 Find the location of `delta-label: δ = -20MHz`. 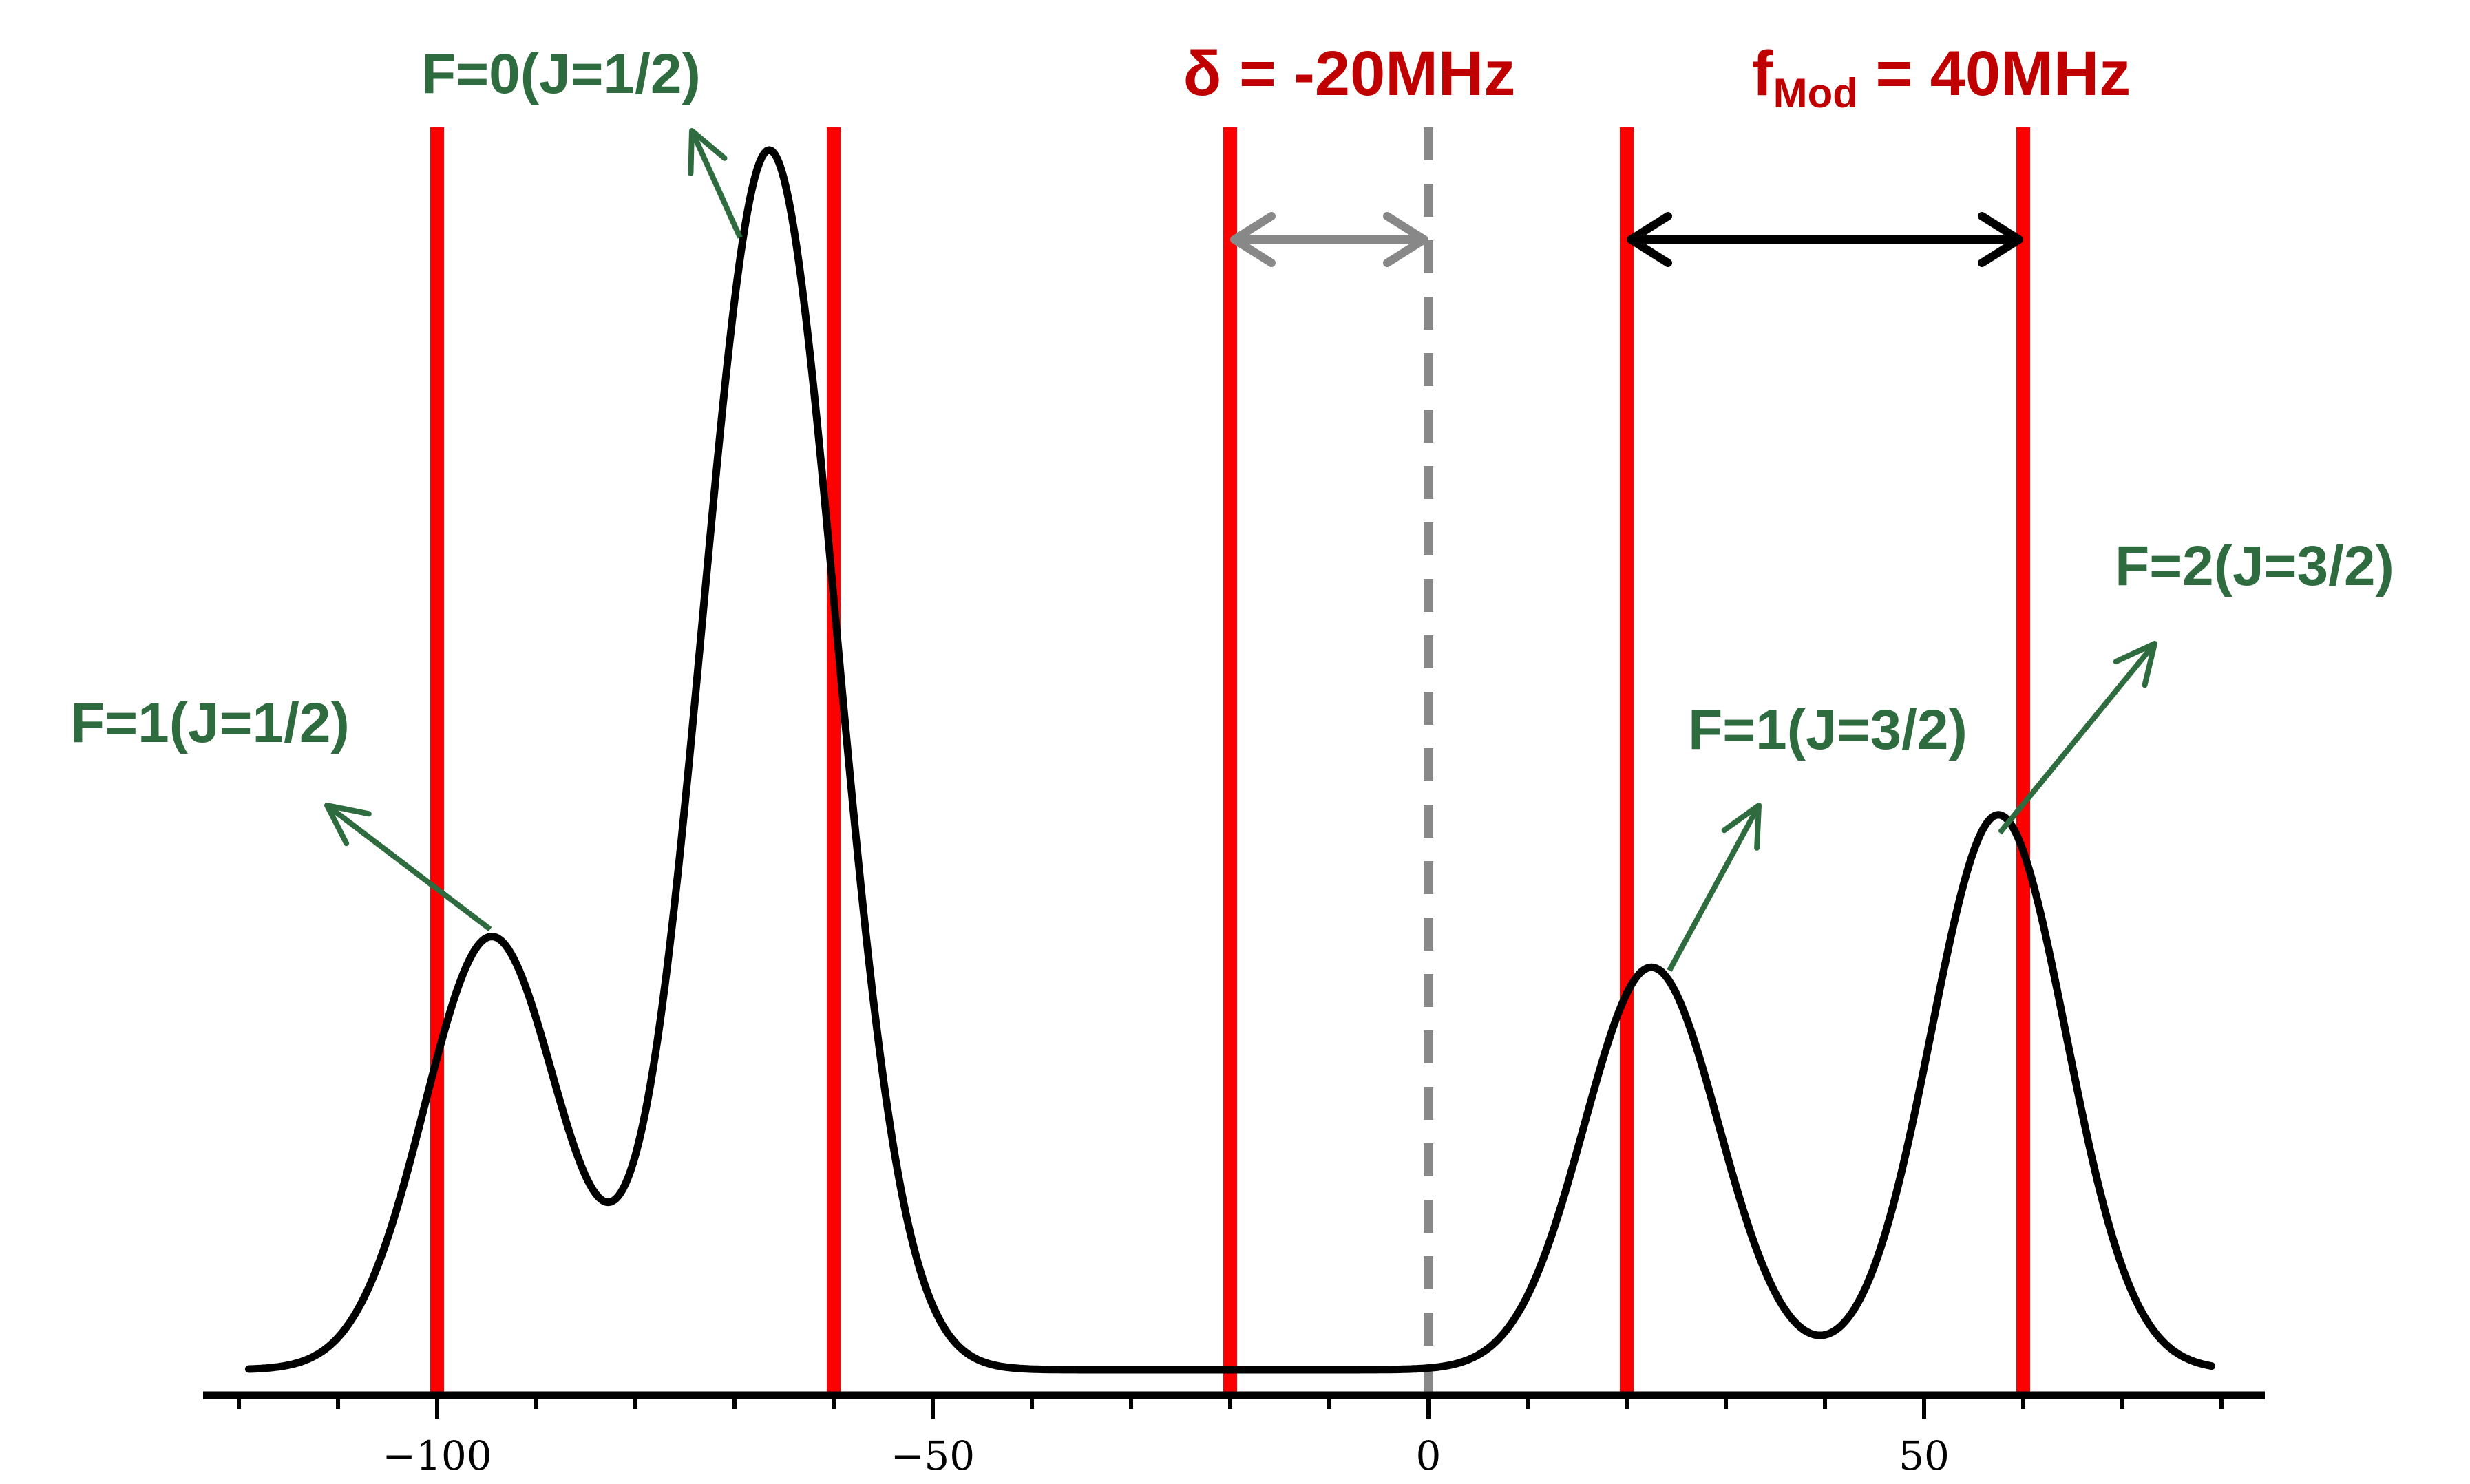

delta-label: δ = -20MHz is located at coordinates (1349, 74).